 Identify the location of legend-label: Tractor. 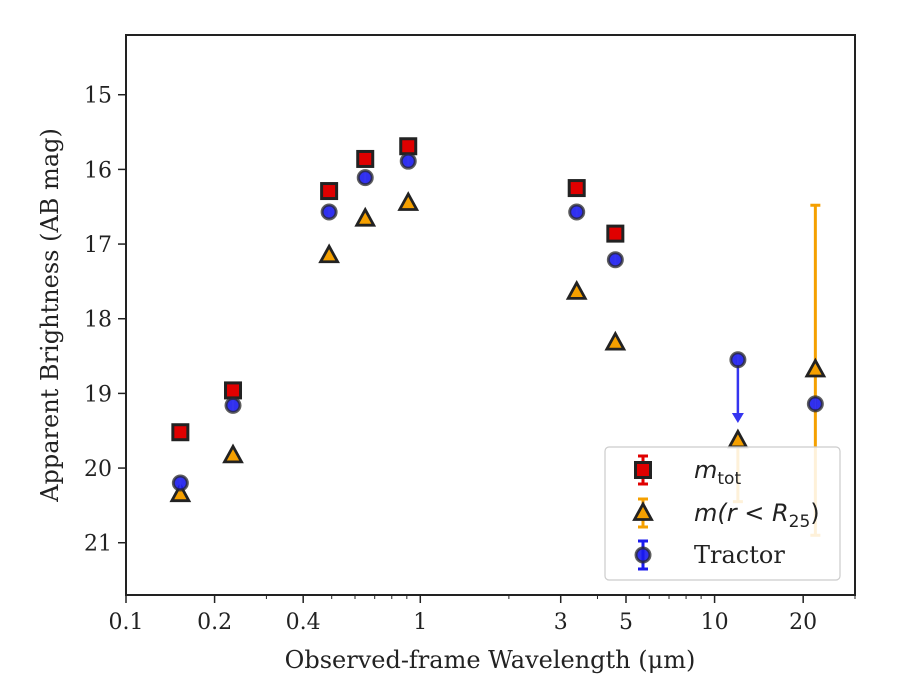
(739, 555).